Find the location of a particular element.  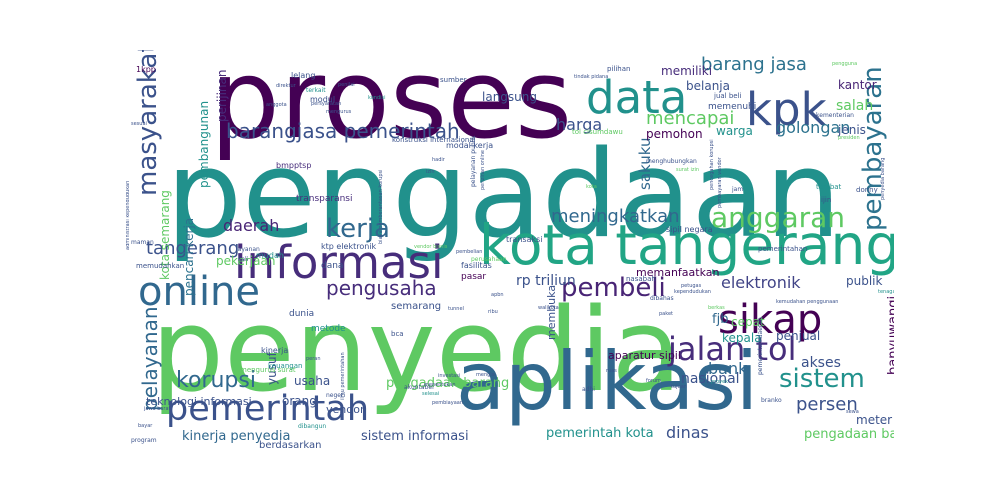

word-langsung: langsung is located at coordinates (509, 97).